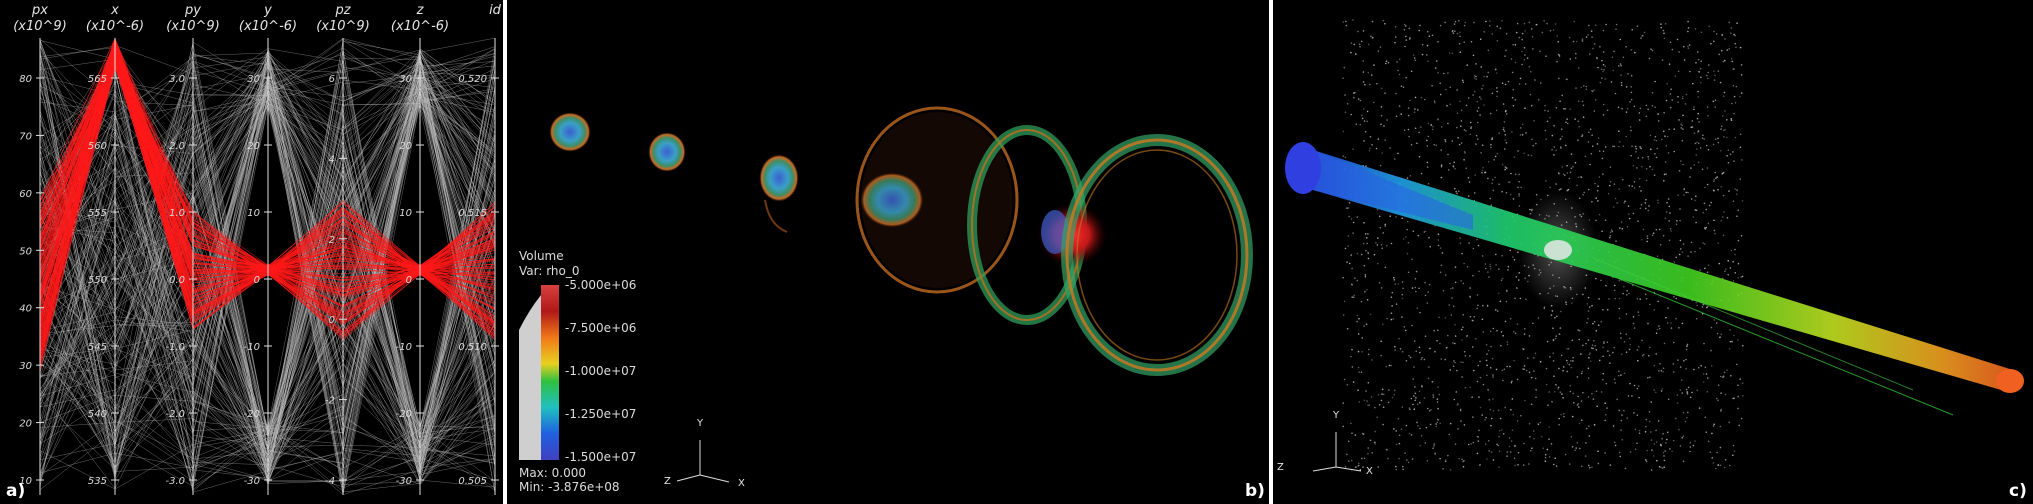 This screenshot has height=504, width=2033. Describe the element at coordinates (2010, 381) in the screenshot. I see `beam-tail` at that location.